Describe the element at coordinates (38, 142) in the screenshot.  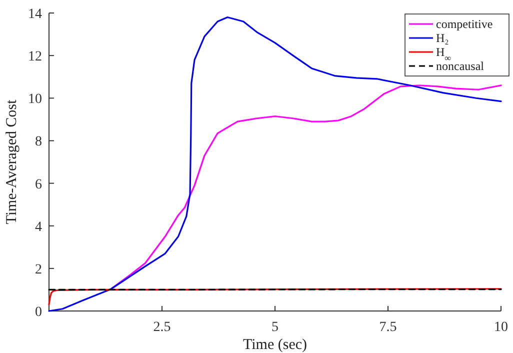
I see `y-tick-label: 8` at that location.